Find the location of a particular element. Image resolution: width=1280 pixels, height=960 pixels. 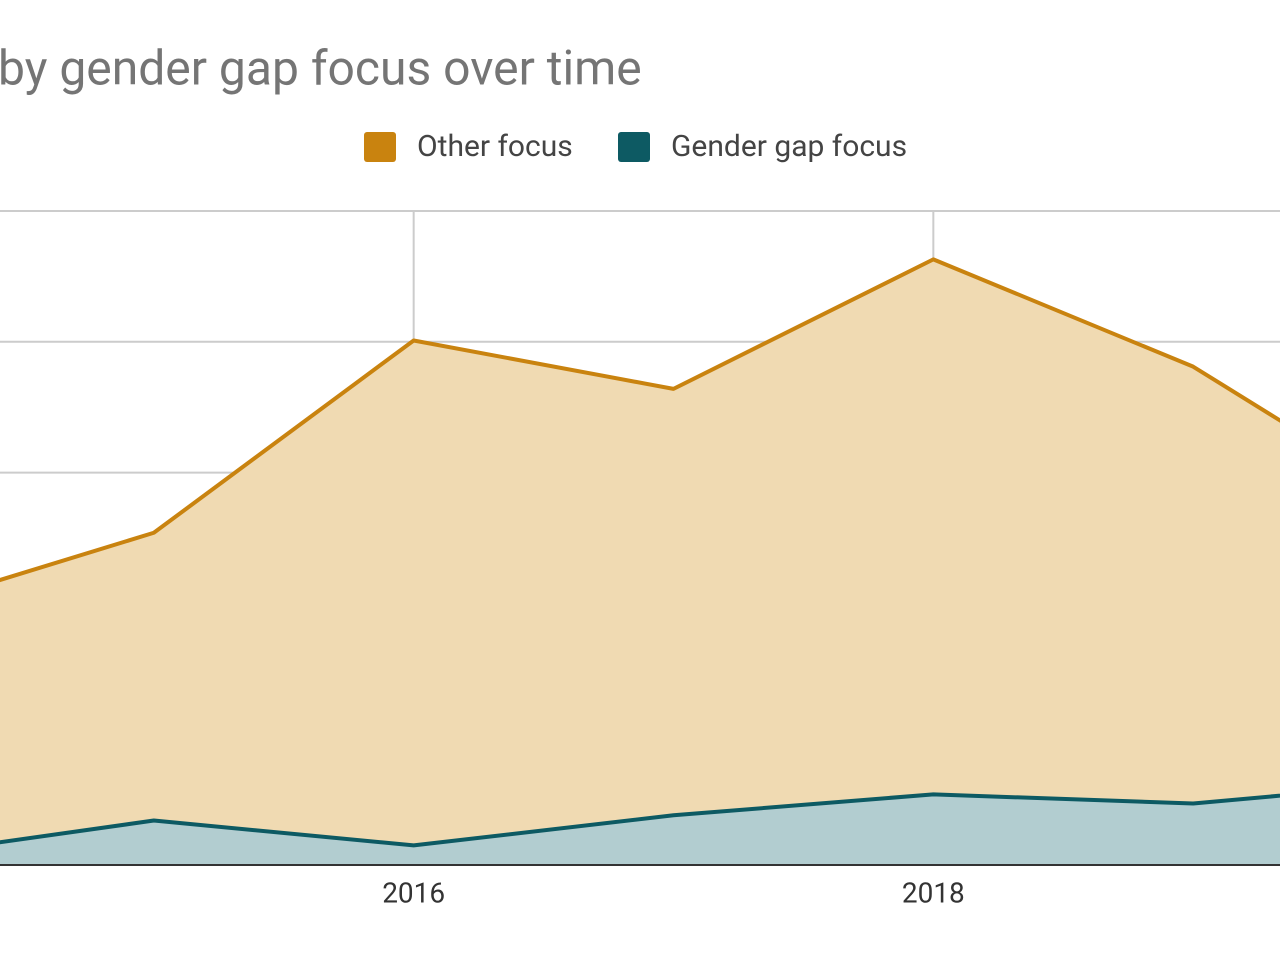

legend: Other focus Gender gap focus is located at coordinates (635, 146).